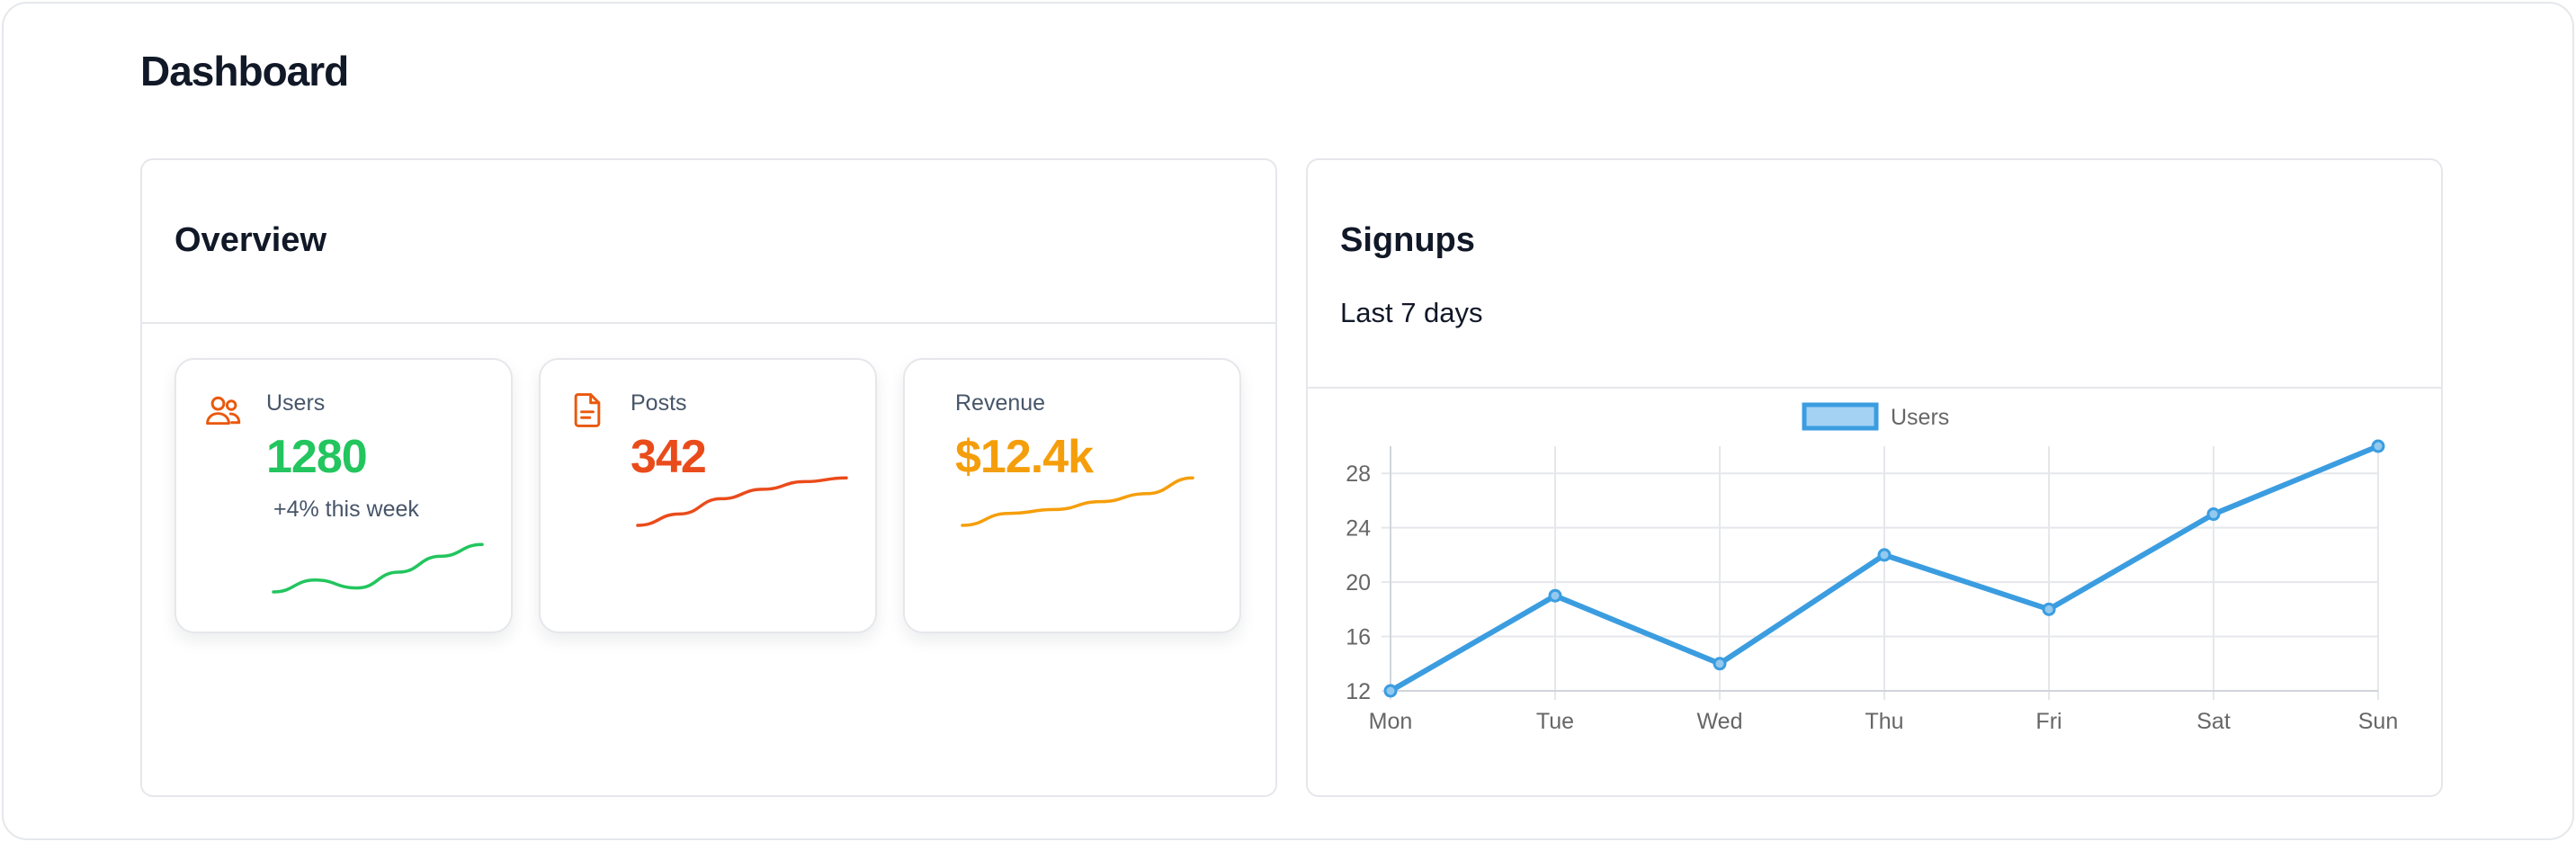  I want to click on revenue-stat-card: Revenue $12.4k, so click(1072, 495).